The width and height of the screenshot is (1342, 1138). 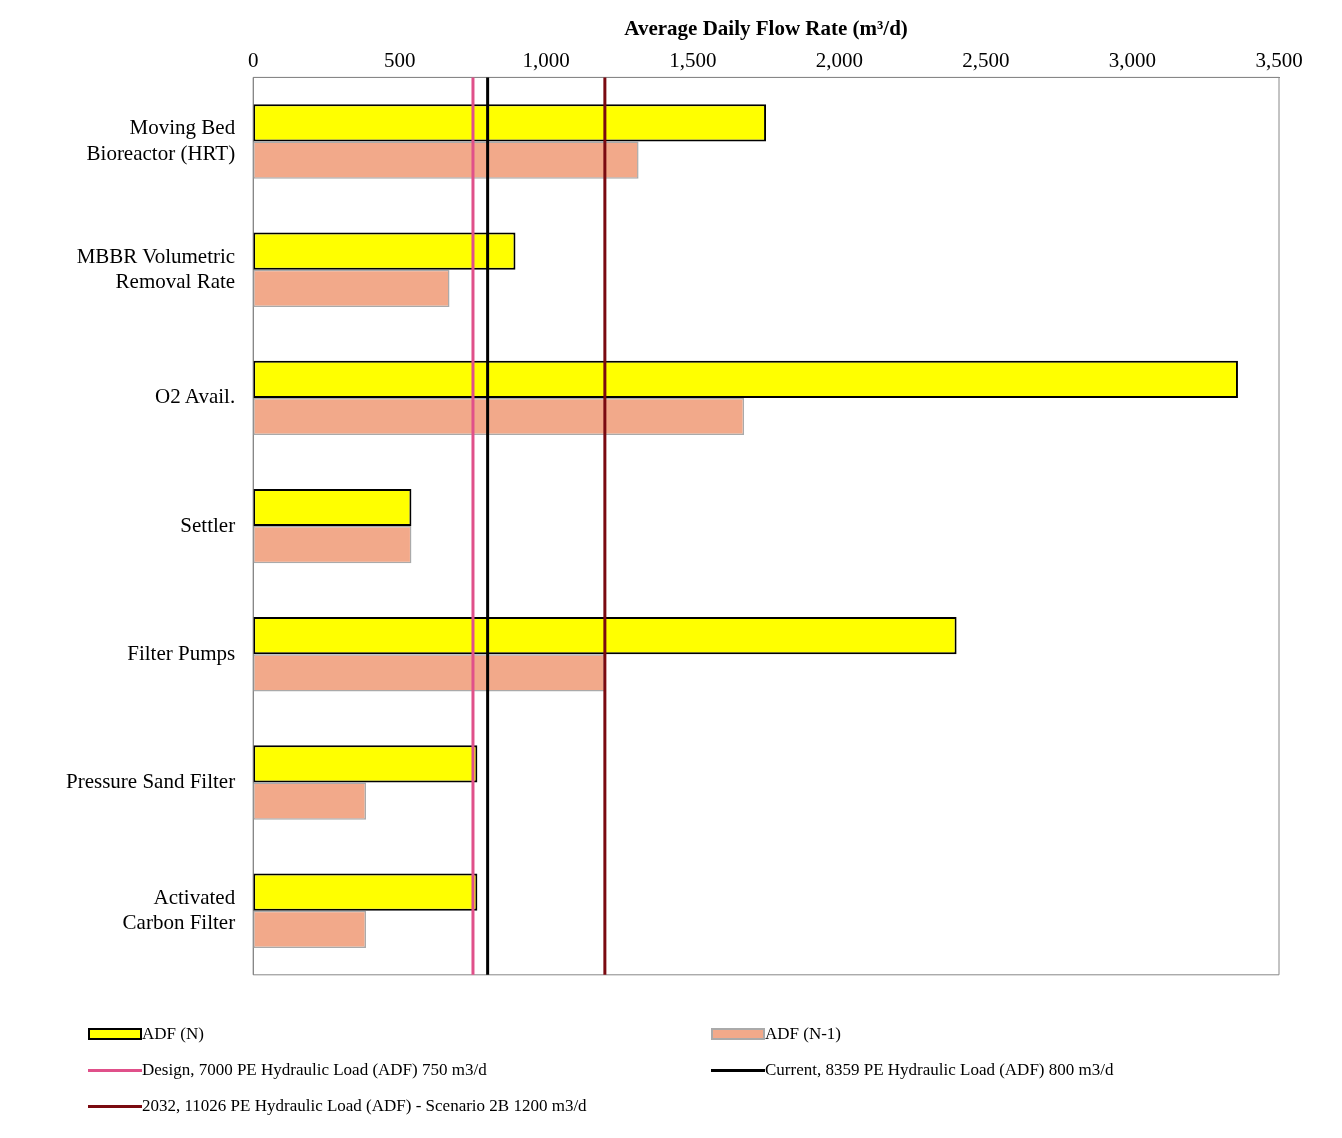 I want to click on y-tick-label: Settler, so click(x=208, y=524).